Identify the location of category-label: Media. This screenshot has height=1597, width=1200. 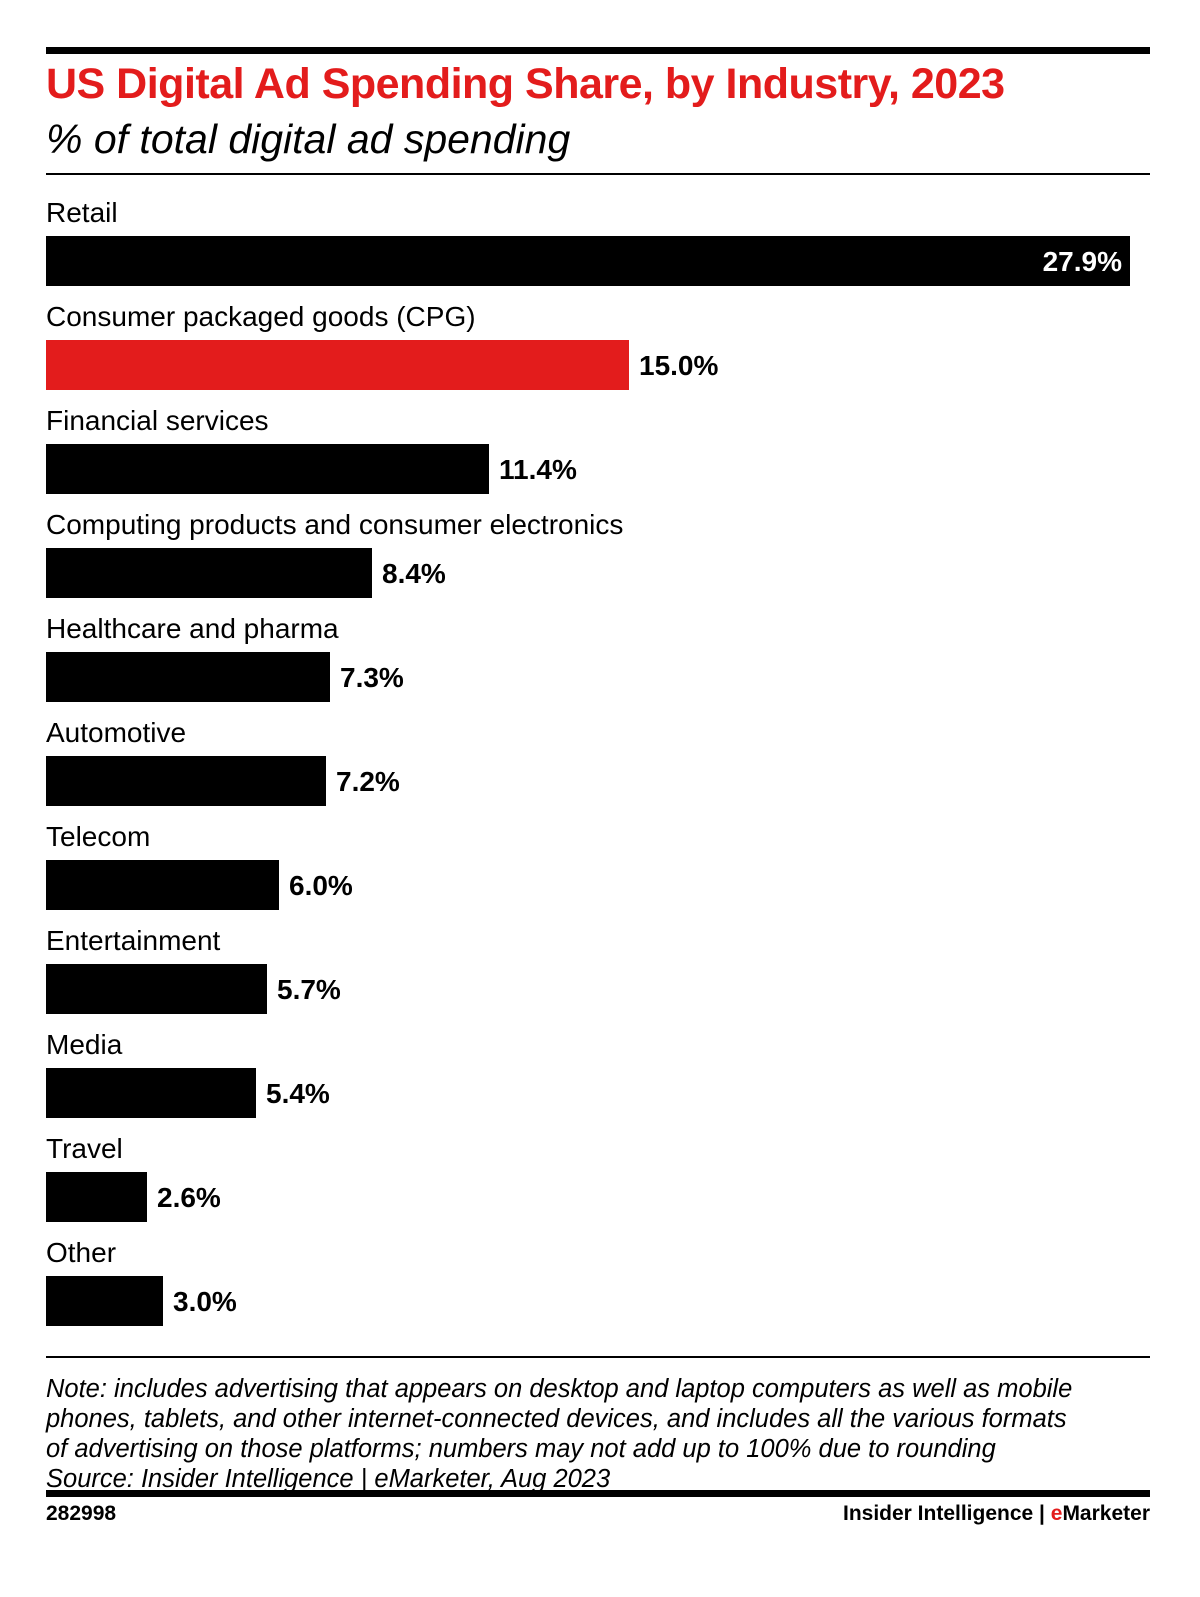
(84, 1044).